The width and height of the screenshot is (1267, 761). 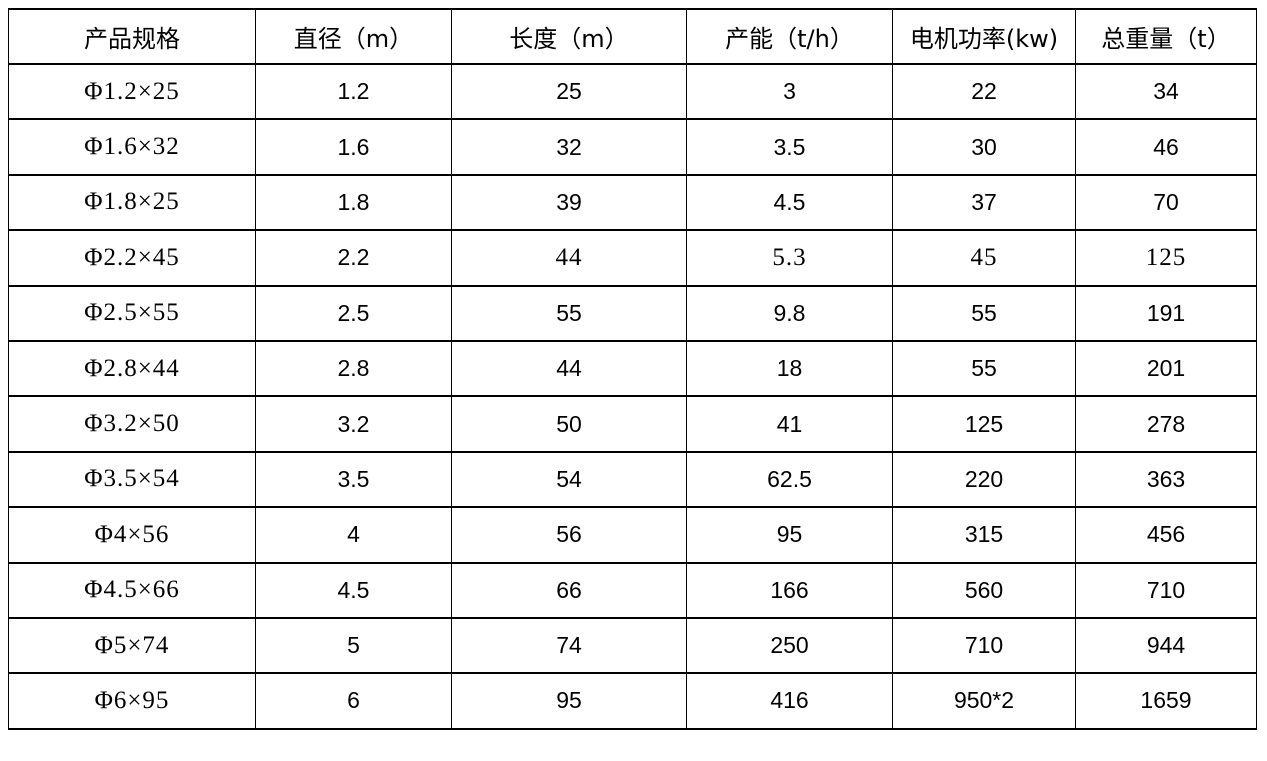 What do you see at coordinates (353, 535) in the screenshot?
I see `cell-diameter: 4` at bounding box center [353, 535].